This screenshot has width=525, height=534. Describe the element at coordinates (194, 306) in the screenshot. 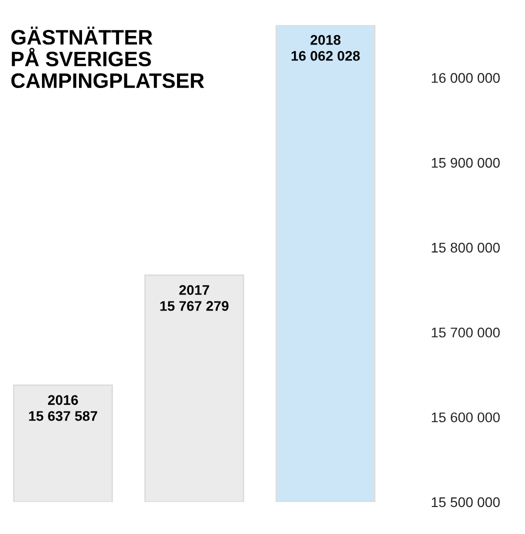

I see `data-label: 15 767 279` at that location.